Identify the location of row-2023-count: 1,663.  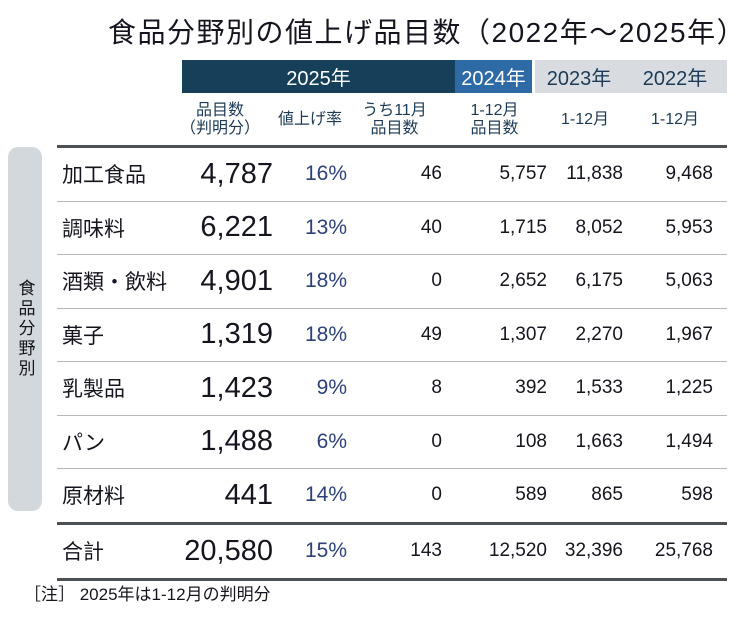
(599, 441).